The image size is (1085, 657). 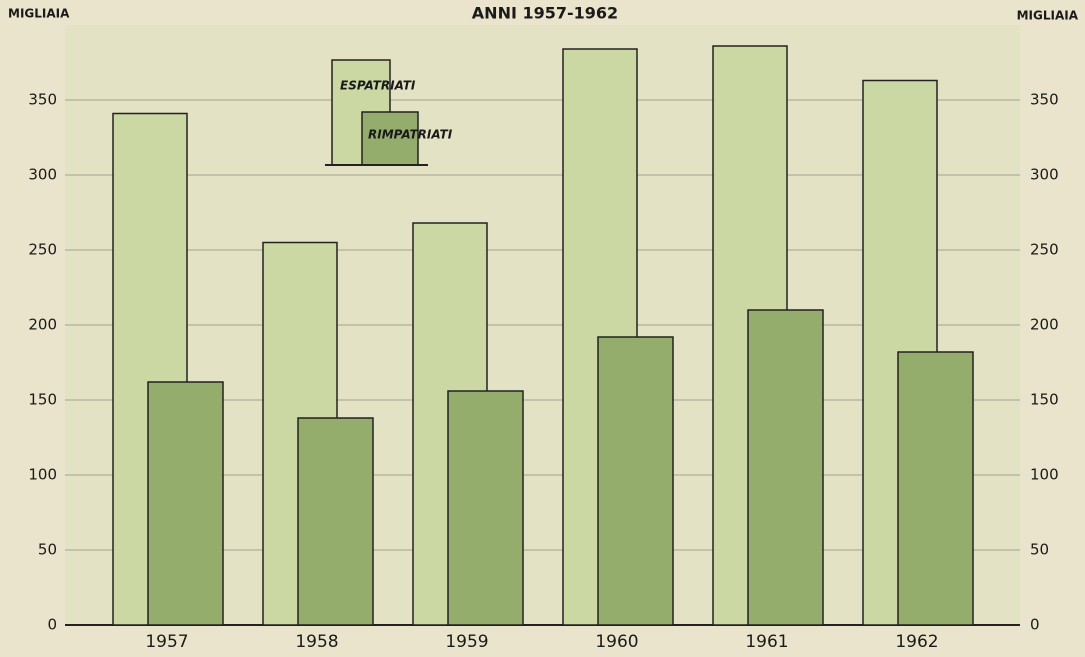 What do you see at coordinates (766, 642) in the screenshot?
I see `x-tick-label: 1961` at bounding box center [766, 642].